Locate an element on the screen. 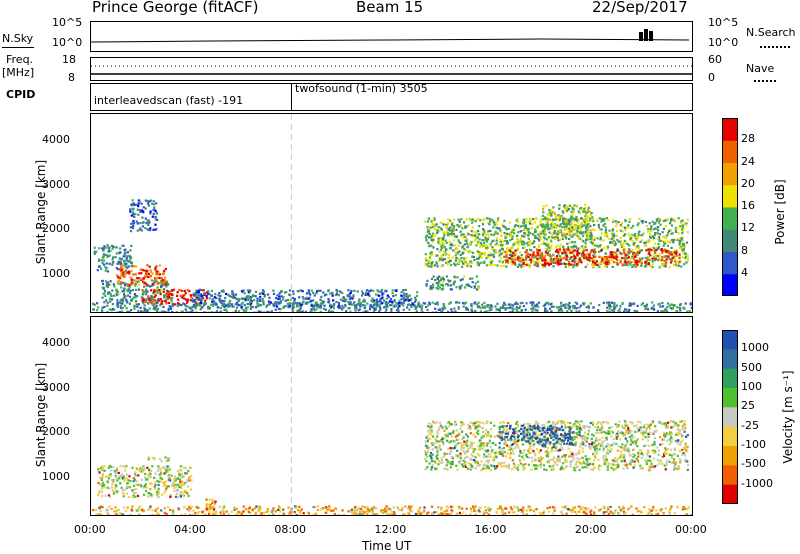 The image size is (800, 554). nave-dotted-key is located at coordinates (765, 81).